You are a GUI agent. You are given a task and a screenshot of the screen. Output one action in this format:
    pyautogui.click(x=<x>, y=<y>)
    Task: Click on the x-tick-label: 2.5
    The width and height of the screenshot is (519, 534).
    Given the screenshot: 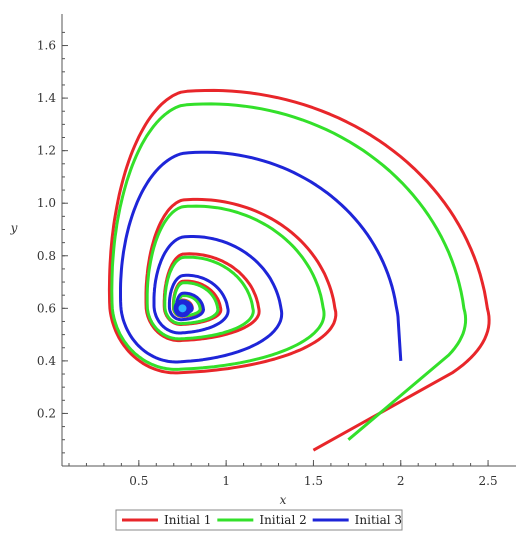 What is the action you would take?
    pyautogui.click(x=488, y=481)
    